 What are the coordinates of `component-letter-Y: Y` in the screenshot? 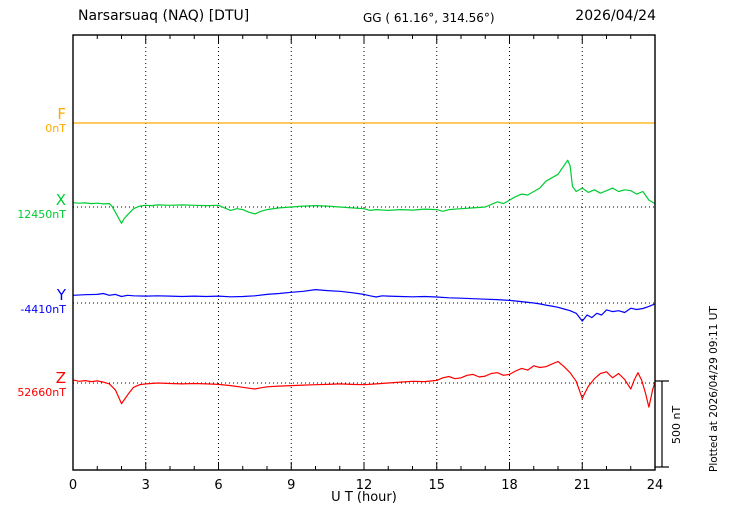 It's located at (61, 295).